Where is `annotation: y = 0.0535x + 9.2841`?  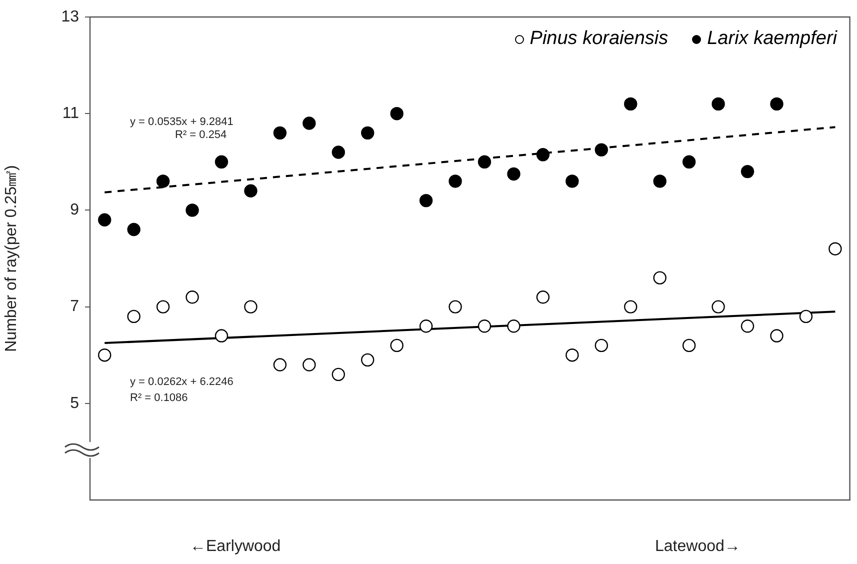
annotation: y = 0.0535x + 9.2841 is located at coordinates (182, 122).